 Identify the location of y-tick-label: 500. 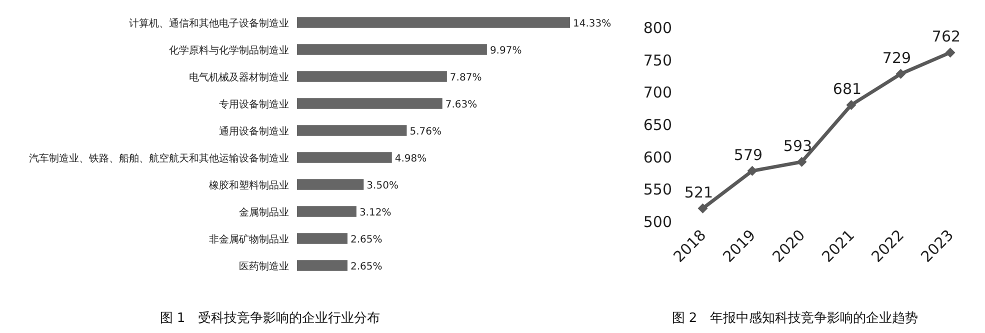
(657, 222).